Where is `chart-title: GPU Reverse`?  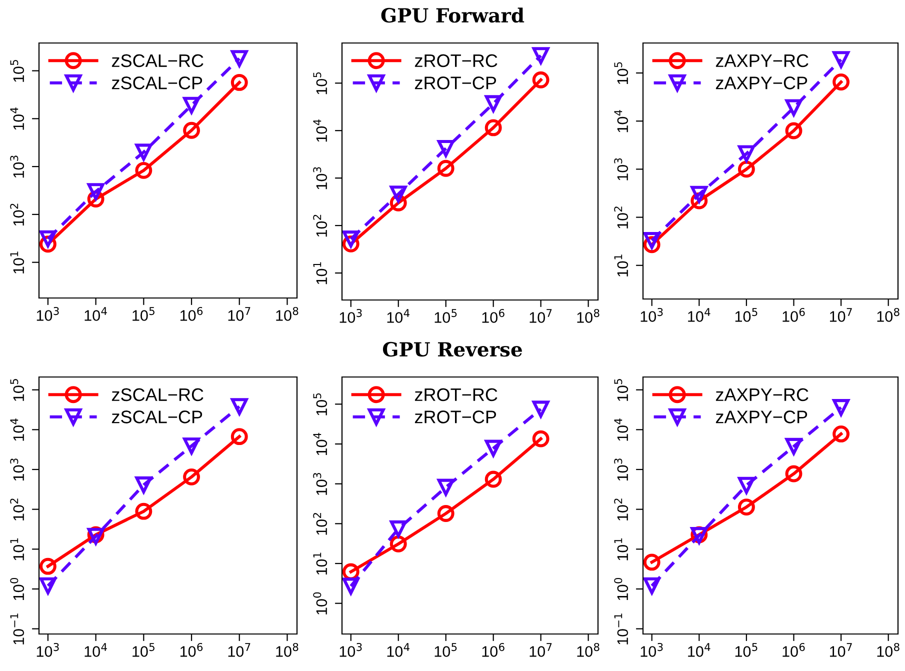
chart-title: GPU Reverse is located at coordinates (452, 349).